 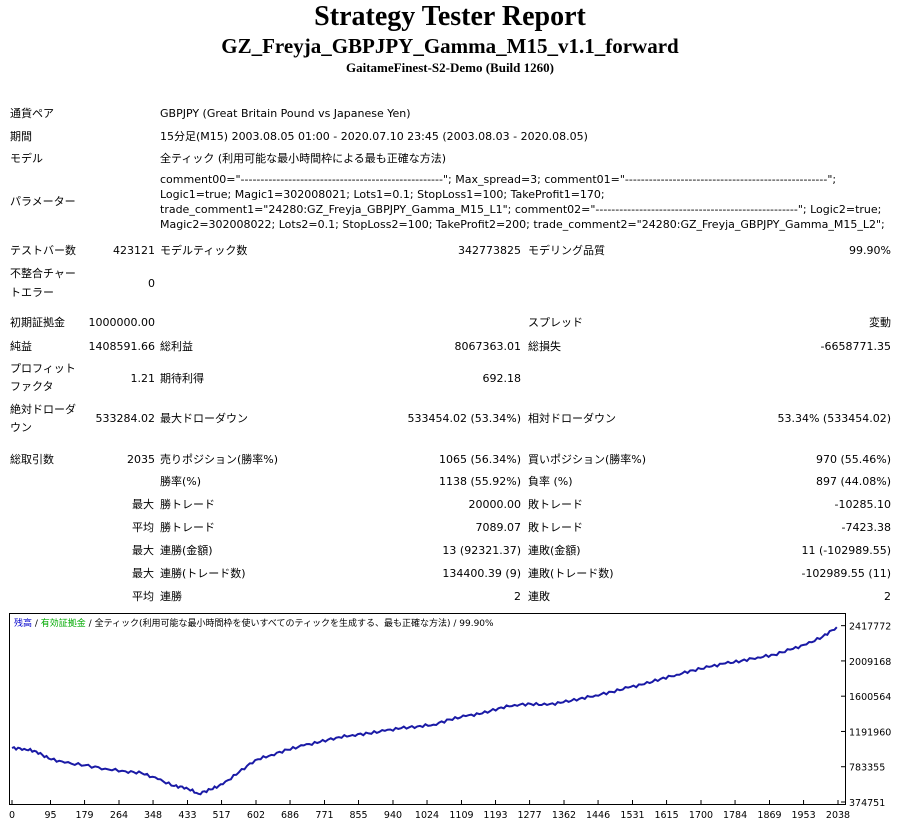 I want to click on x-tick-label: 686, so click(x=290, y=815).